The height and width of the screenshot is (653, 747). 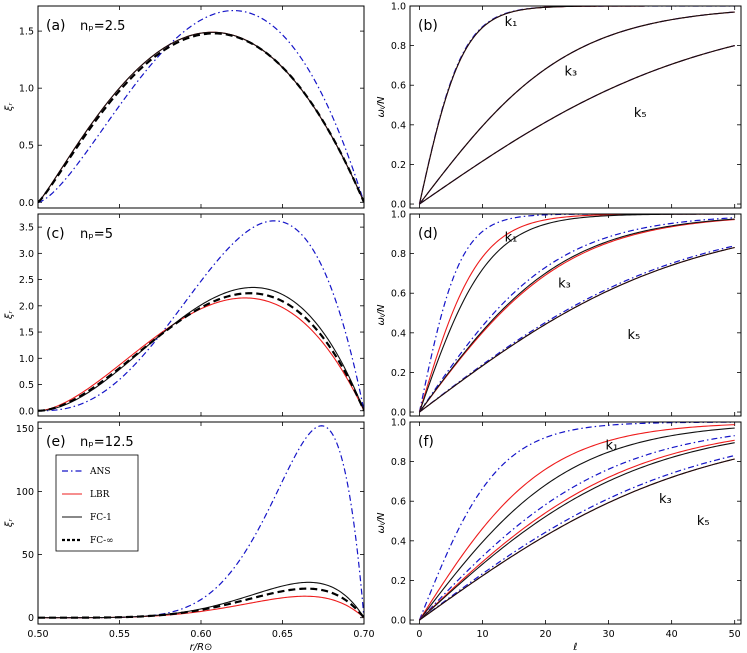 I want to click on curve-label-d: k₃, so click(x=564, y=283).